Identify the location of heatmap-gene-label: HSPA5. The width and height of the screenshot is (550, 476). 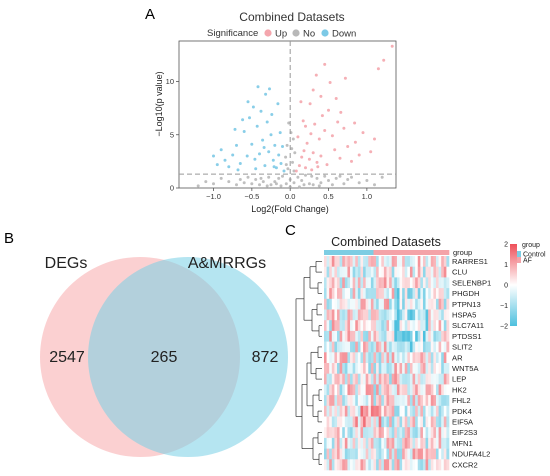
(464, 315).